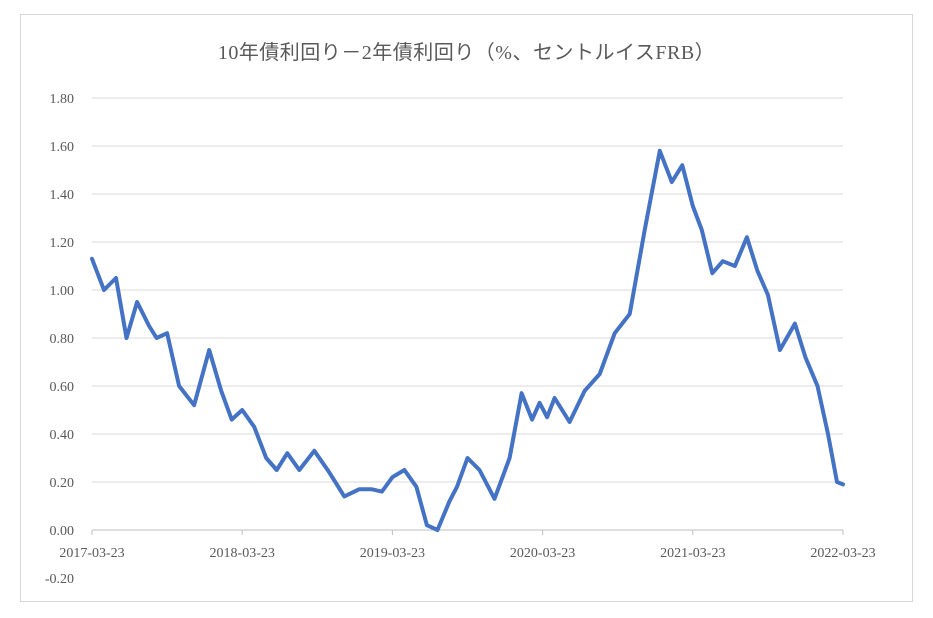 The height and width of the screenshot is (618, 933). Describe the element at coordinates (62, 147) in the screenshot. I see `y-tick-label: 1.60` at that location.